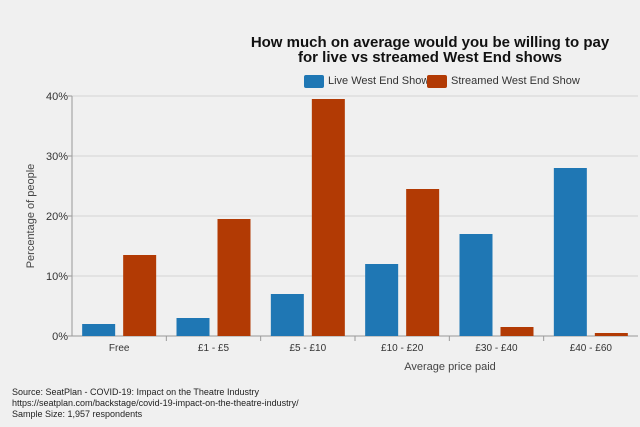 The width and height of the screenshot is (640, 427). Describe the element at coordinates (314, 81) in the screenshot. I see `legend-swatch-live` at that location.